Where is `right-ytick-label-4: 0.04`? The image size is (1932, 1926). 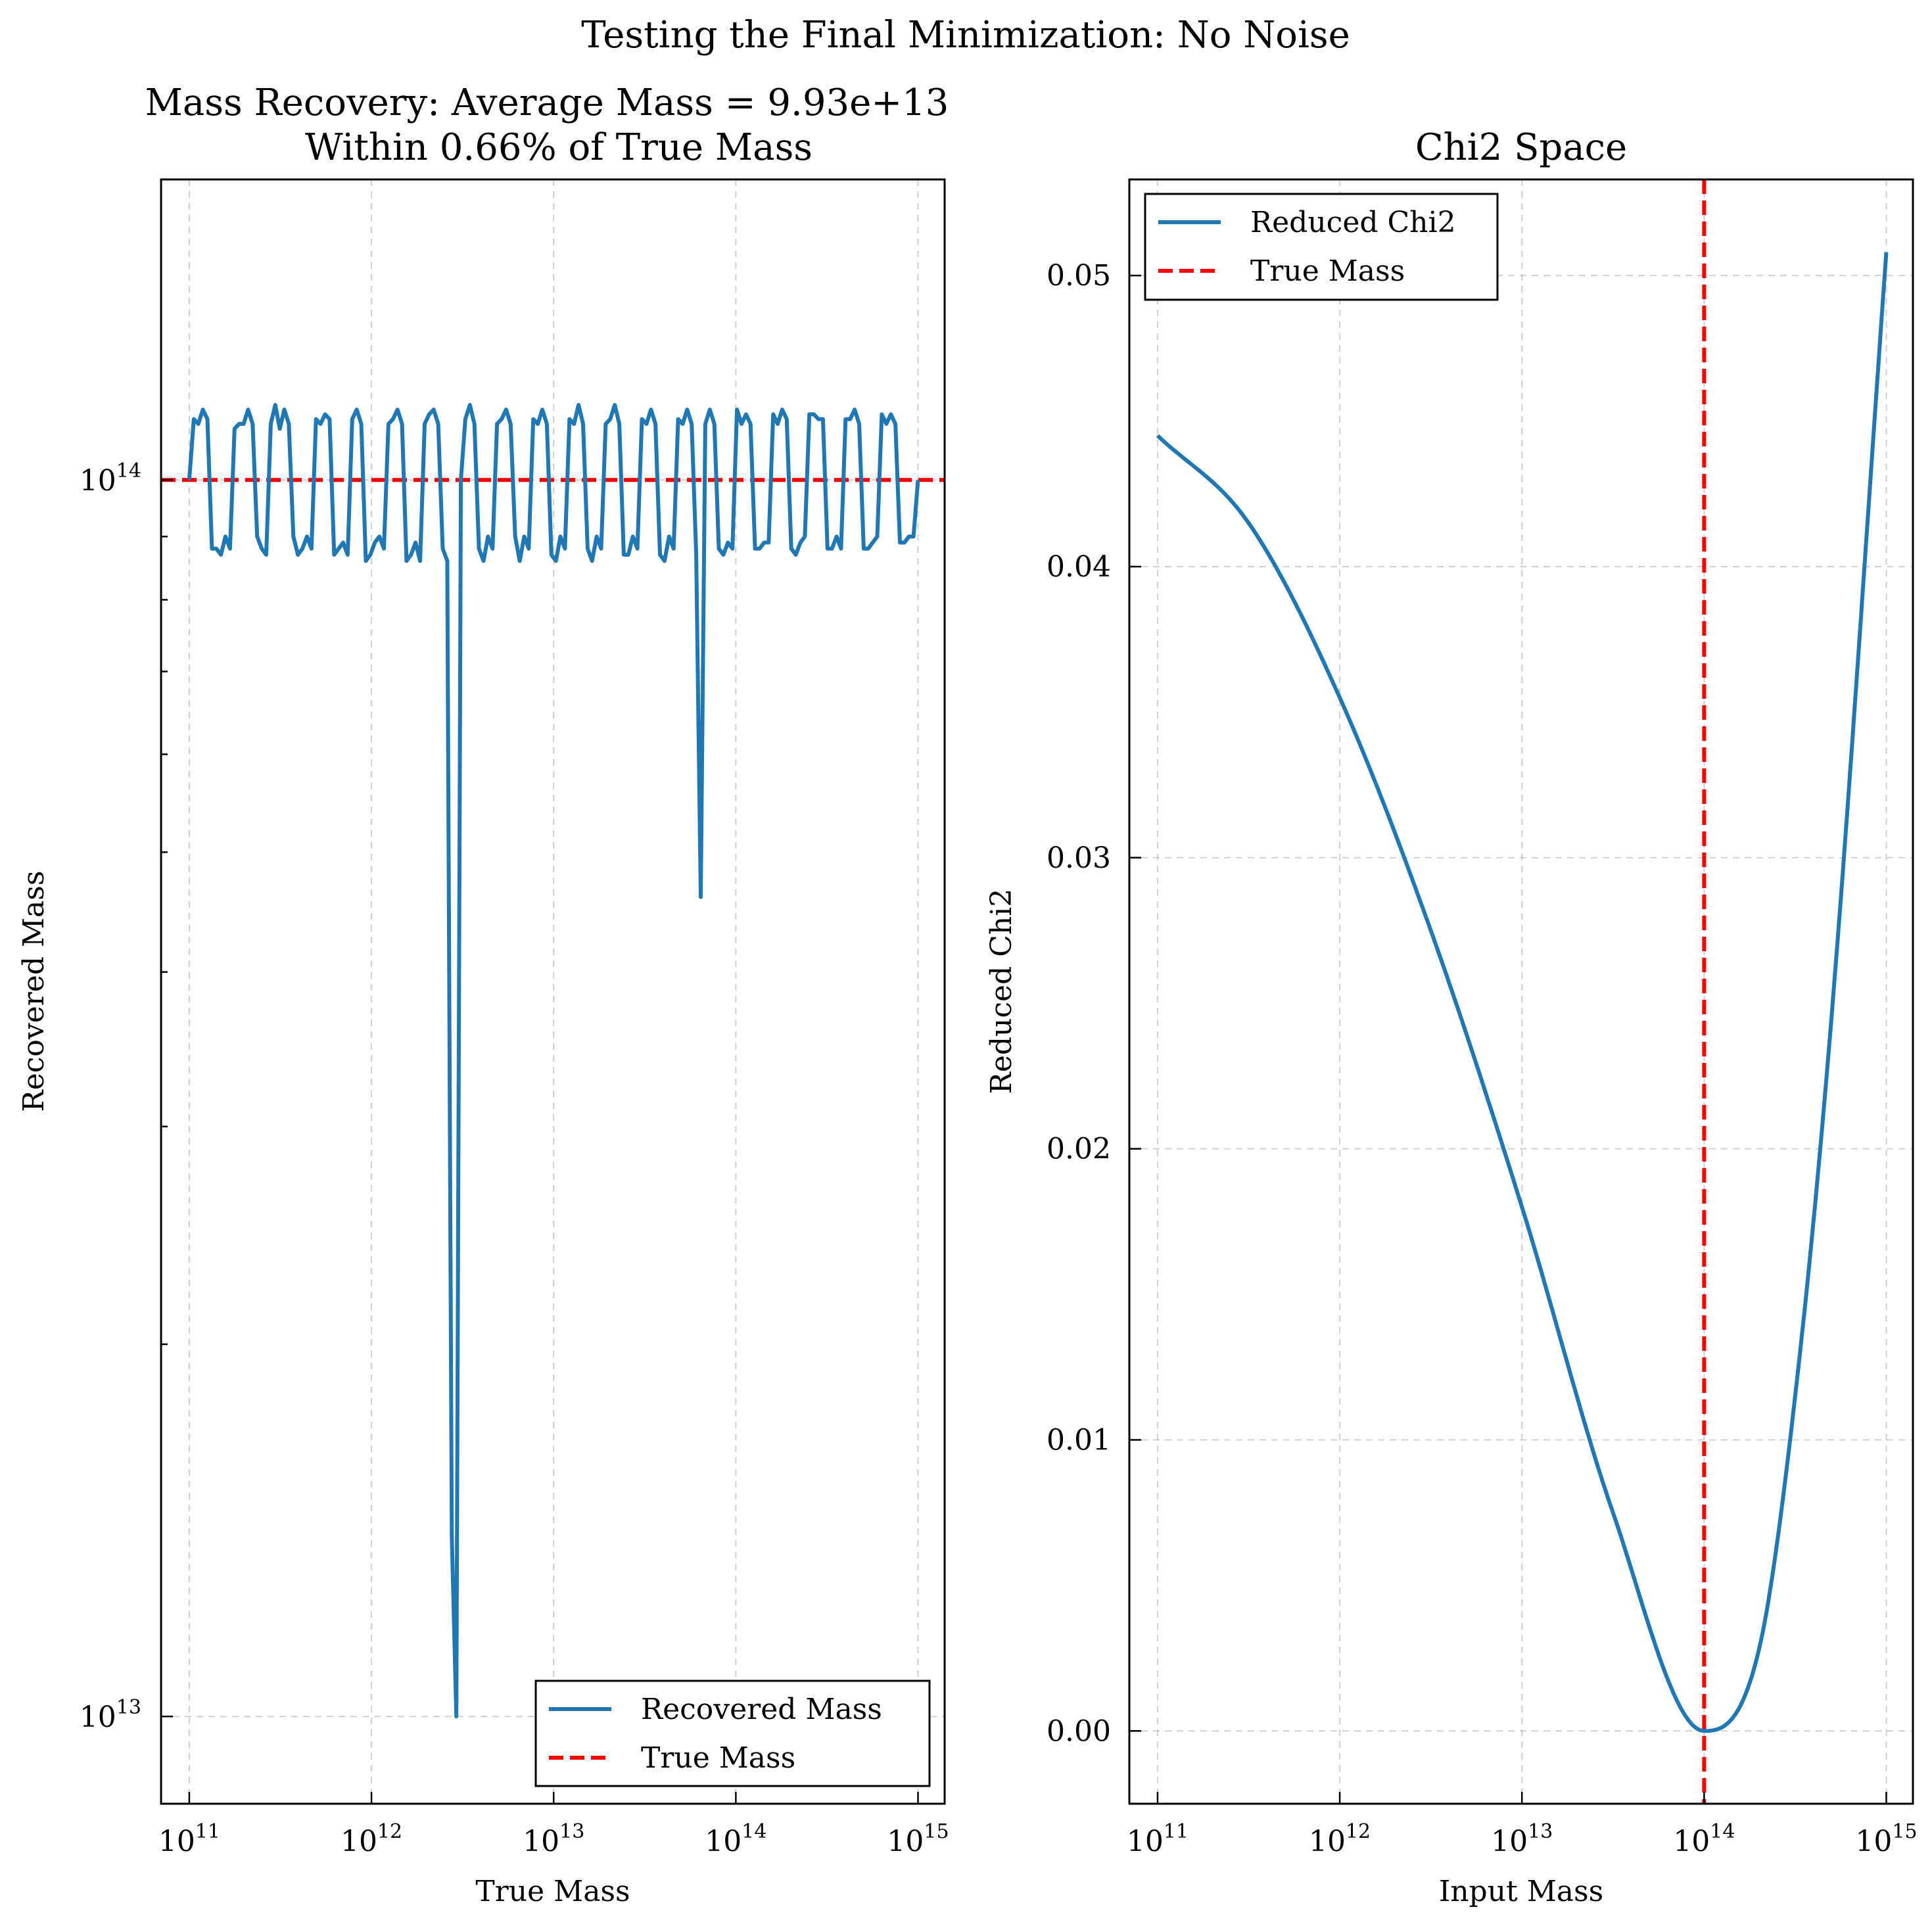
right-ytick-label-4: 0.04 is located at coordinates (1079, 567).